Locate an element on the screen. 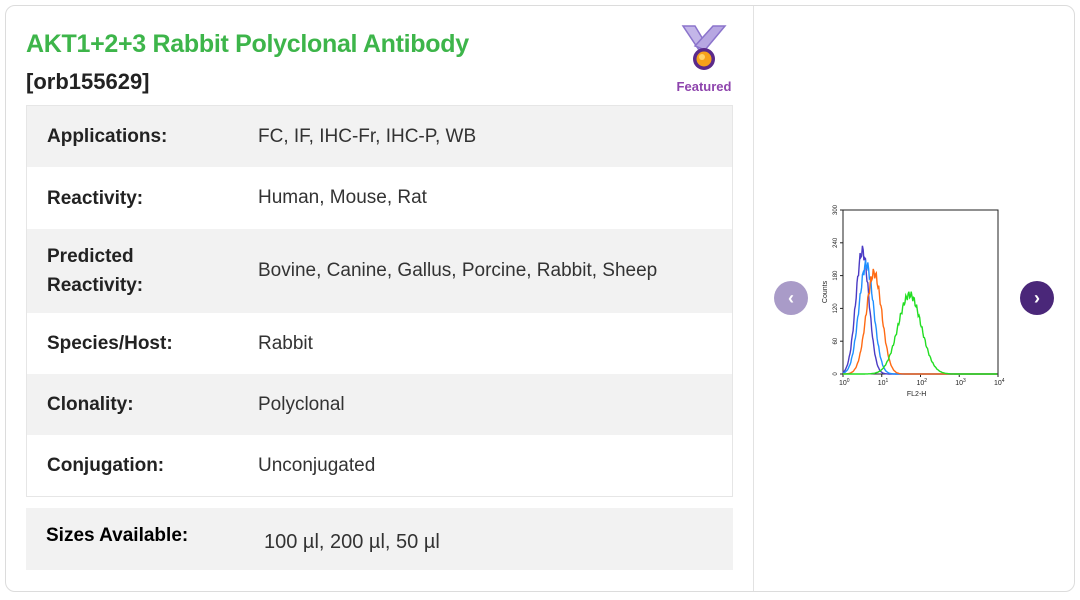 This screenshot has width=1080, height=600. spec-label: Reactivity: is located at coordinates (95, 198).